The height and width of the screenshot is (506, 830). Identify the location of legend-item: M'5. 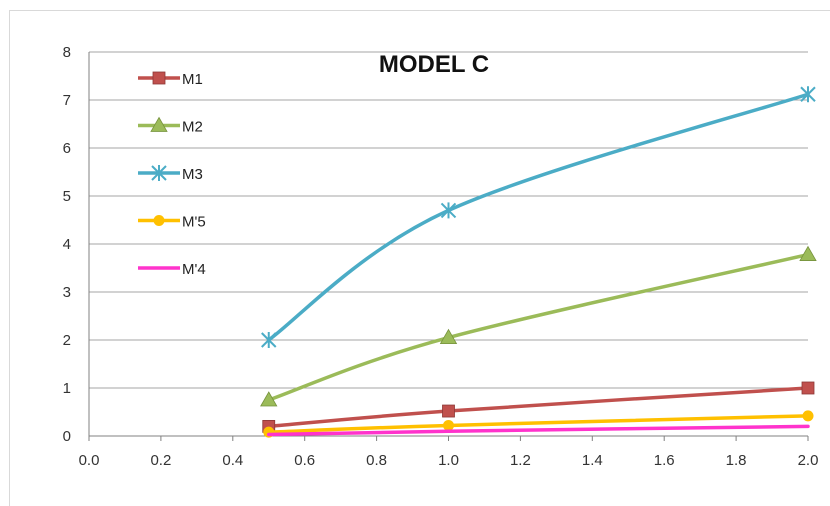
(172, 222).